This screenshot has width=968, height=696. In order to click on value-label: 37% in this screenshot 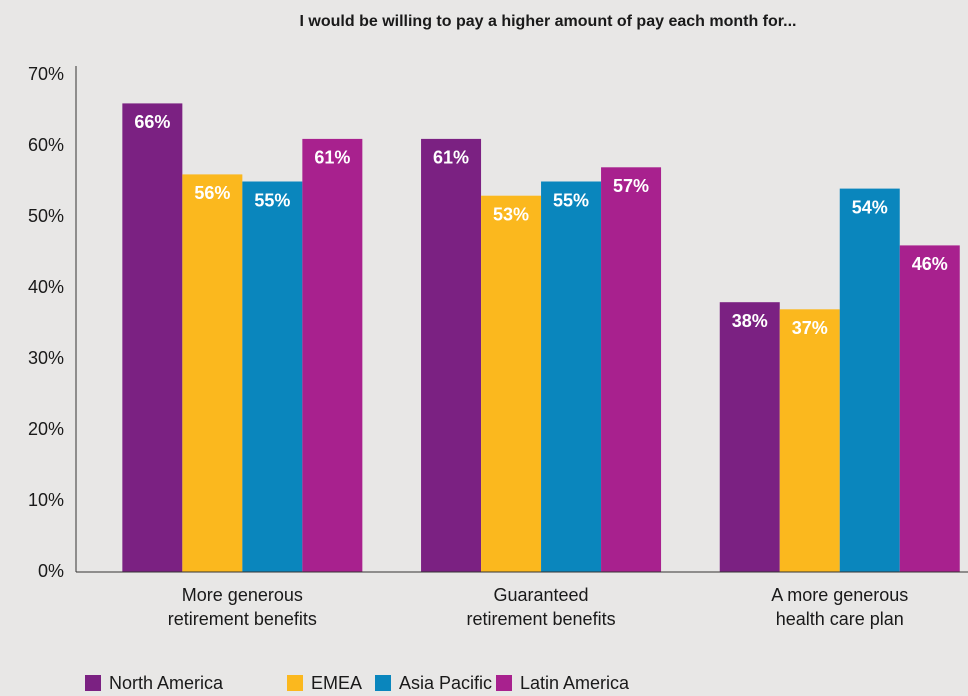, I will do `click(810, 328)`.